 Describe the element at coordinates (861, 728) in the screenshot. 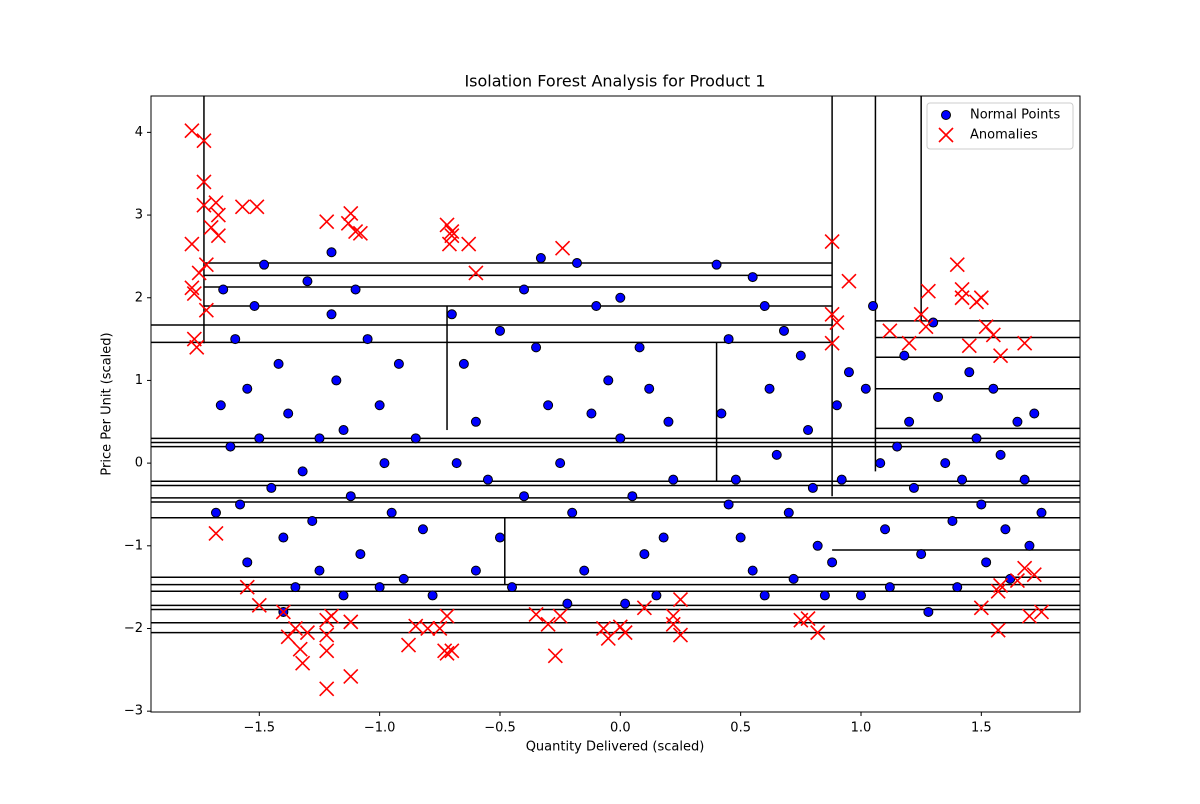

I see `x-tick-label: 1.0` at that location.